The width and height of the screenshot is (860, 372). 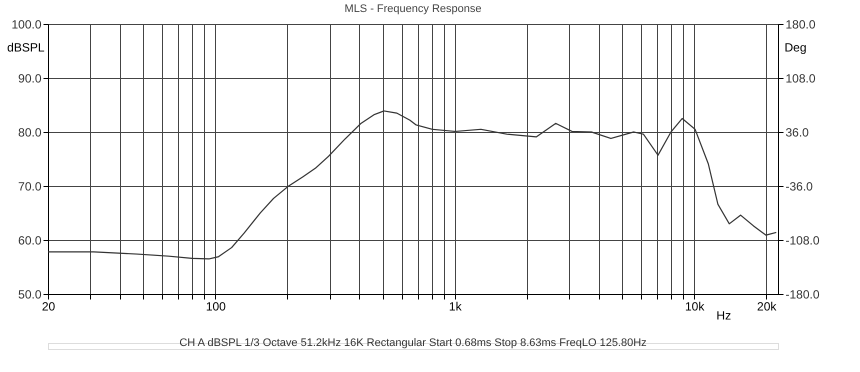 I want to click on y-tick-label: 90.0, so click(x=30, y=79).